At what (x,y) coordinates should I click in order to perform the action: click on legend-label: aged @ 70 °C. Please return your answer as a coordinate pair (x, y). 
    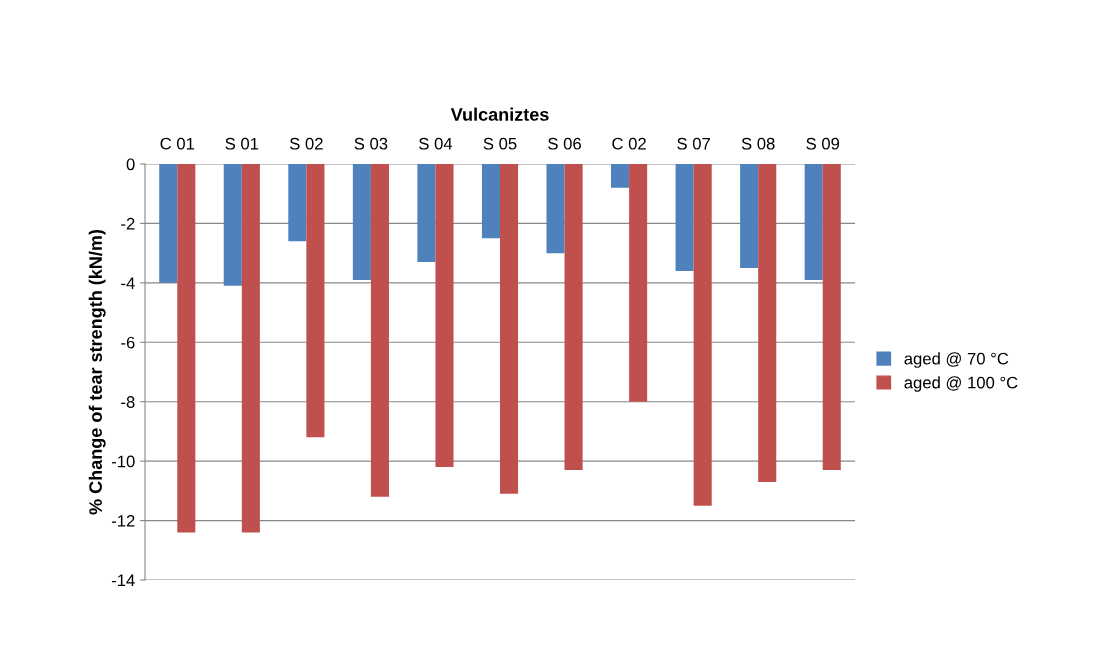
    Looking at the image, I should click on (956, 360).